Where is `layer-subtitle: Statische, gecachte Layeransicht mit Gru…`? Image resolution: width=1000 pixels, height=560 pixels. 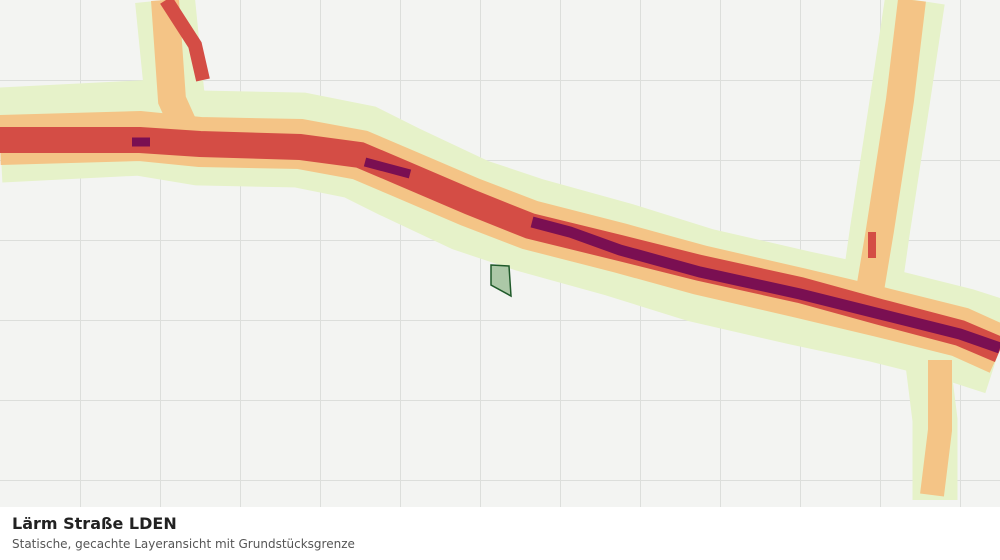
layer-subtitle: Statische, gecachte Layeransicht mit Gru… is located at coordinates (183, 544).